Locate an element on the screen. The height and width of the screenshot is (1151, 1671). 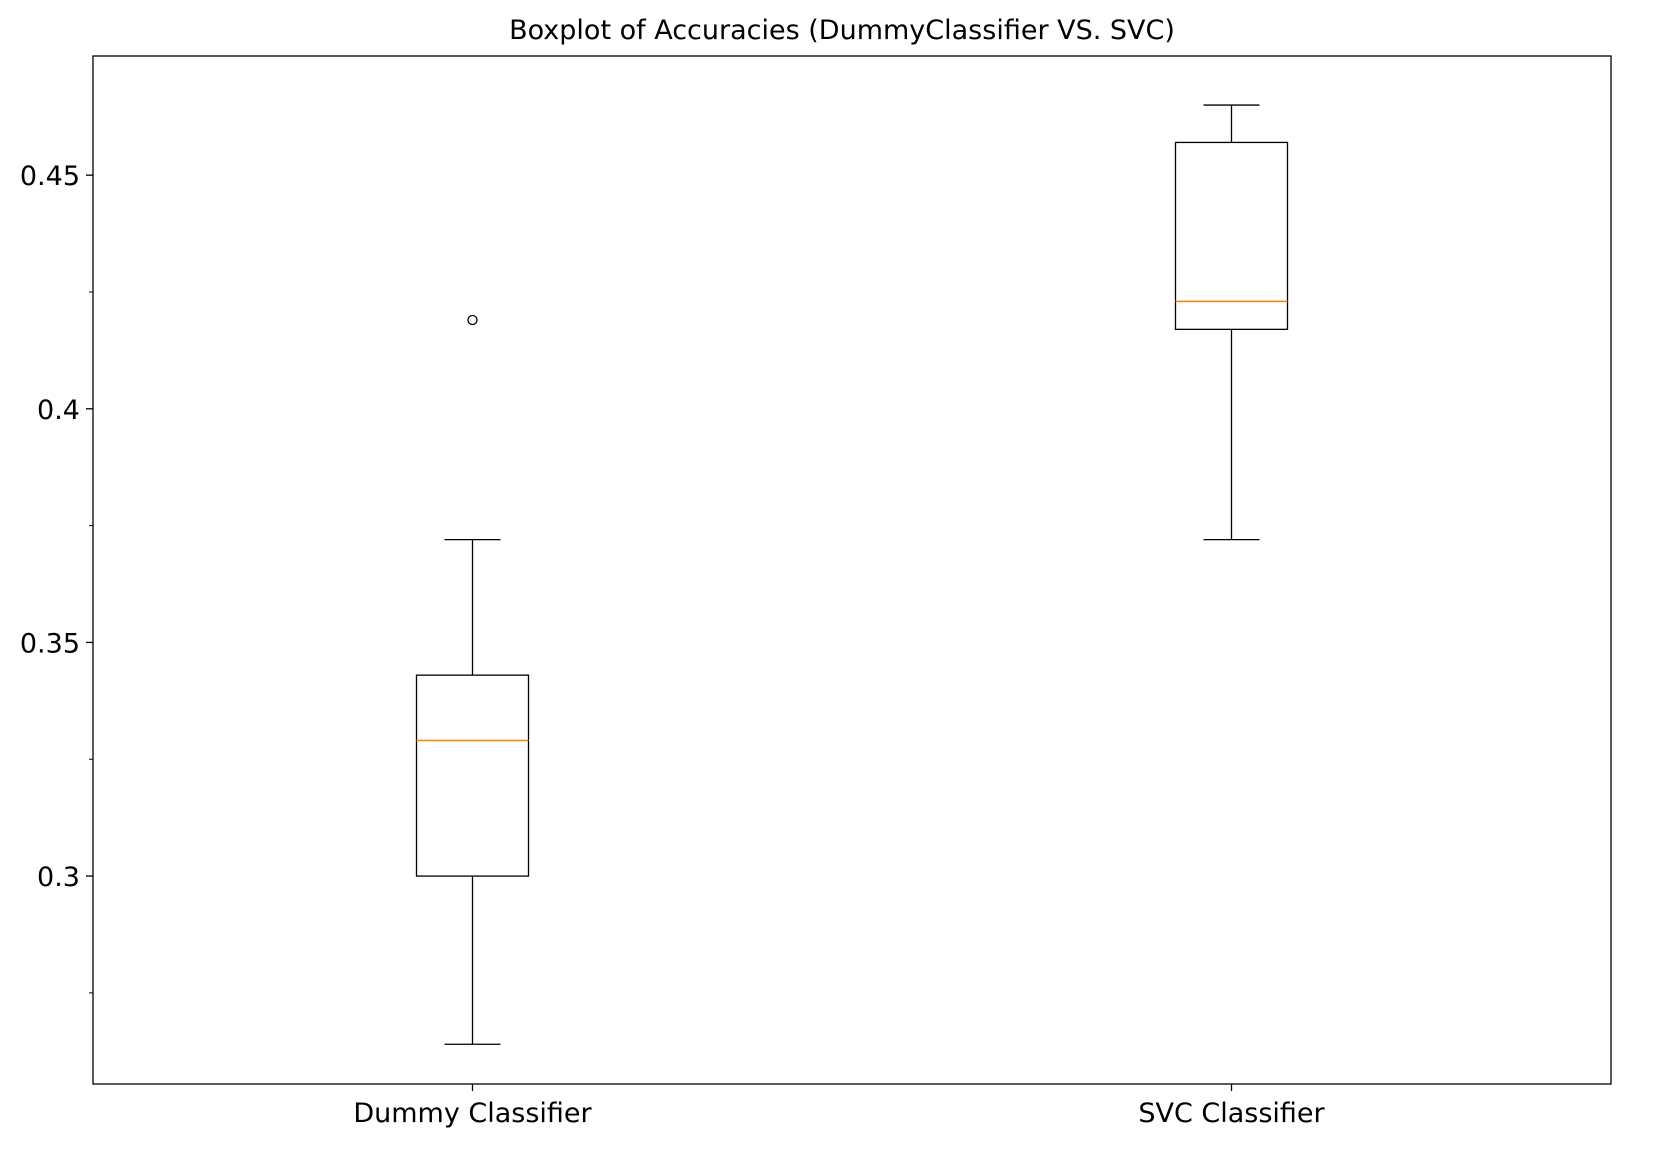
outlier-point is located at coordinates (472, 320).